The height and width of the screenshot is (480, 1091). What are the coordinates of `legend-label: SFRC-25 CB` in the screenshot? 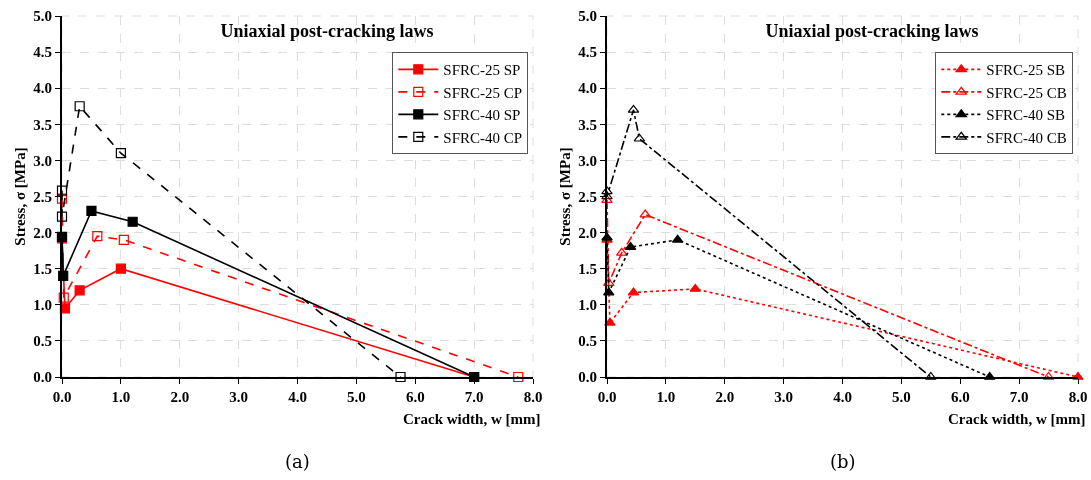 It's located at (1026, 92).